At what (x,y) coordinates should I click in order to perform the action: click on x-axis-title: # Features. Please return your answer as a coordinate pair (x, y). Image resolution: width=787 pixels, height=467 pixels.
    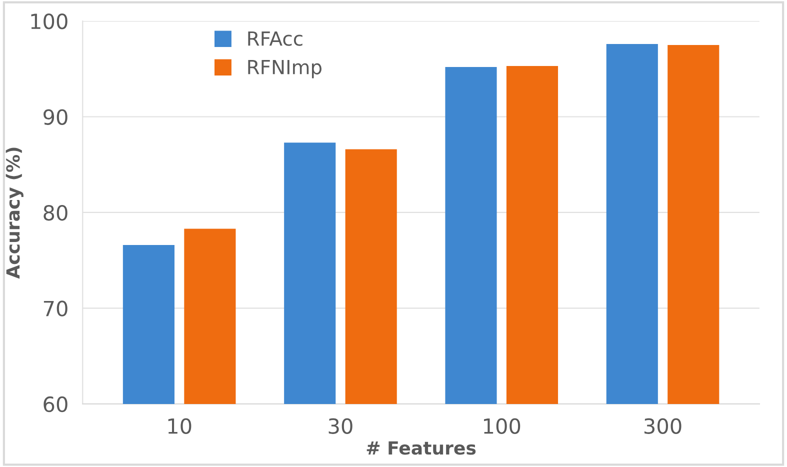
    Looking at the image, I should click on (421, 448).